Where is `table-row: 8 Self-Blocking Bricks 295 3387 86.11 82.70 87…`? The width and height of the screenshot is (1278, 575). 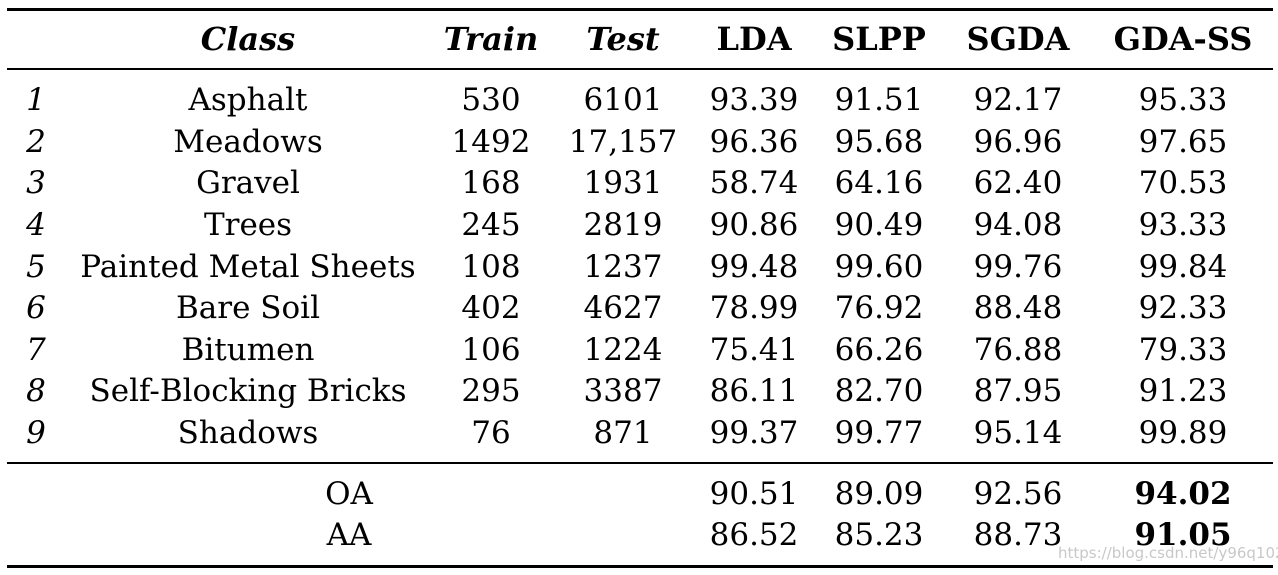 table-row: 8 Self-Blocking Bricks 295 3387 86.11 82.70 87… is located at coordinates (639, 391).